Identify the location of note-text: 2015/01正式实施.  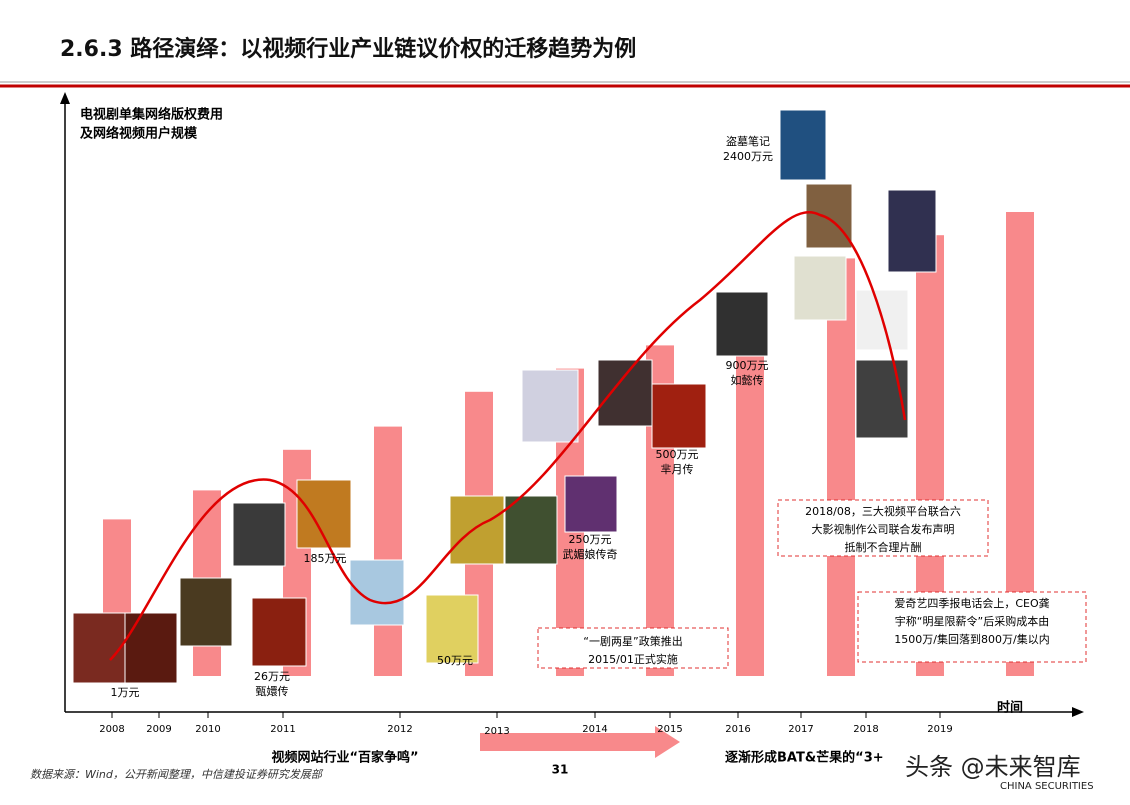
(633, 659).